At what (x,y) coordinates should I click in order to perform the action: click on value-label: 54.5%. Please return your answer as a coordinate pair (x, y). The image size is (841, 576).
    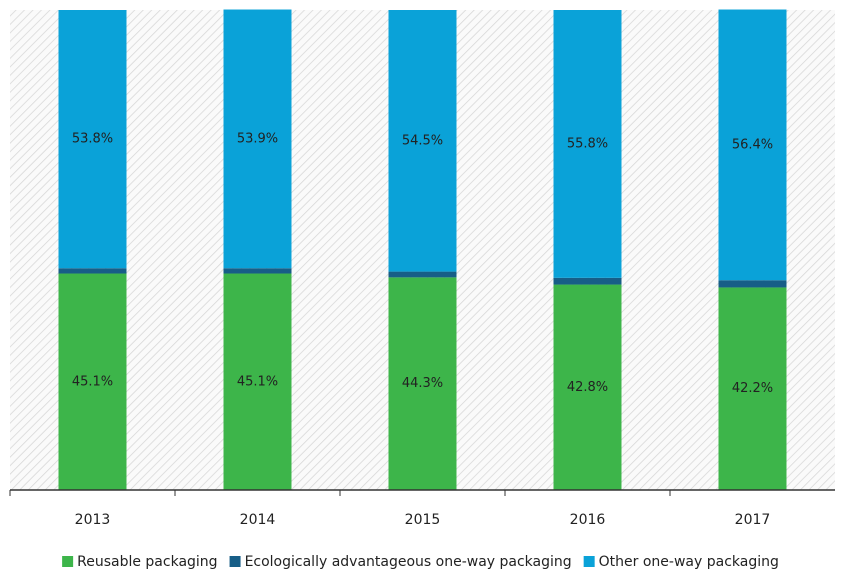
    Looking at the image, I should click on (422, 140).